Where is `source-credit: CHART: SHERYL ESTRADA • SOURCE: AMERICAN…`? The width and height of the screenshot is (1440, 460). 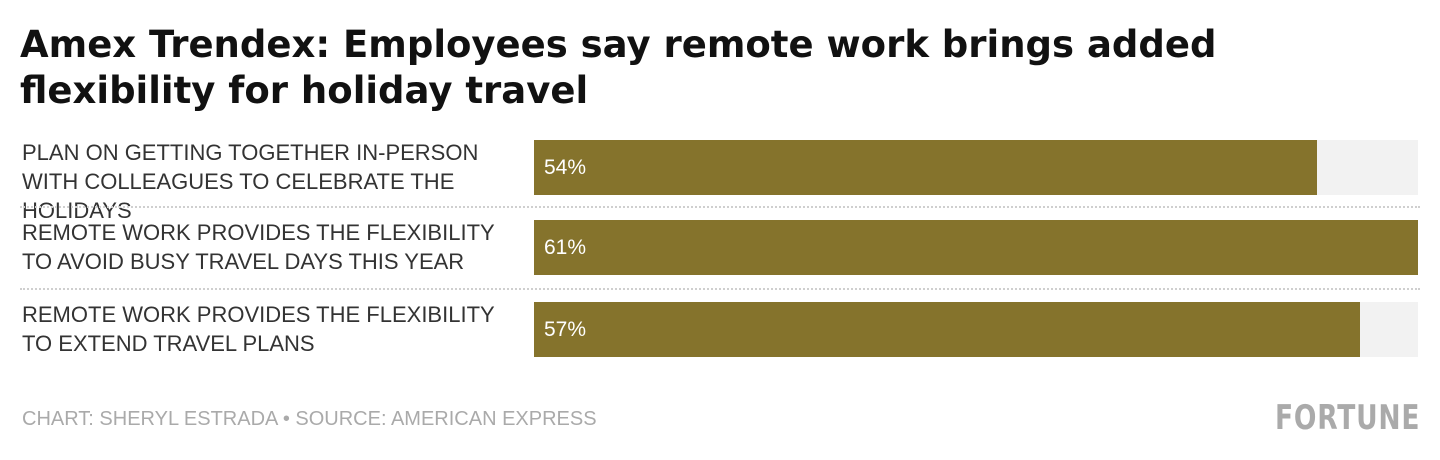
source-credit: CHART: SHERYL ESTRADA • SOURCE: AMERICAN… is located at coordinates (309, 419).